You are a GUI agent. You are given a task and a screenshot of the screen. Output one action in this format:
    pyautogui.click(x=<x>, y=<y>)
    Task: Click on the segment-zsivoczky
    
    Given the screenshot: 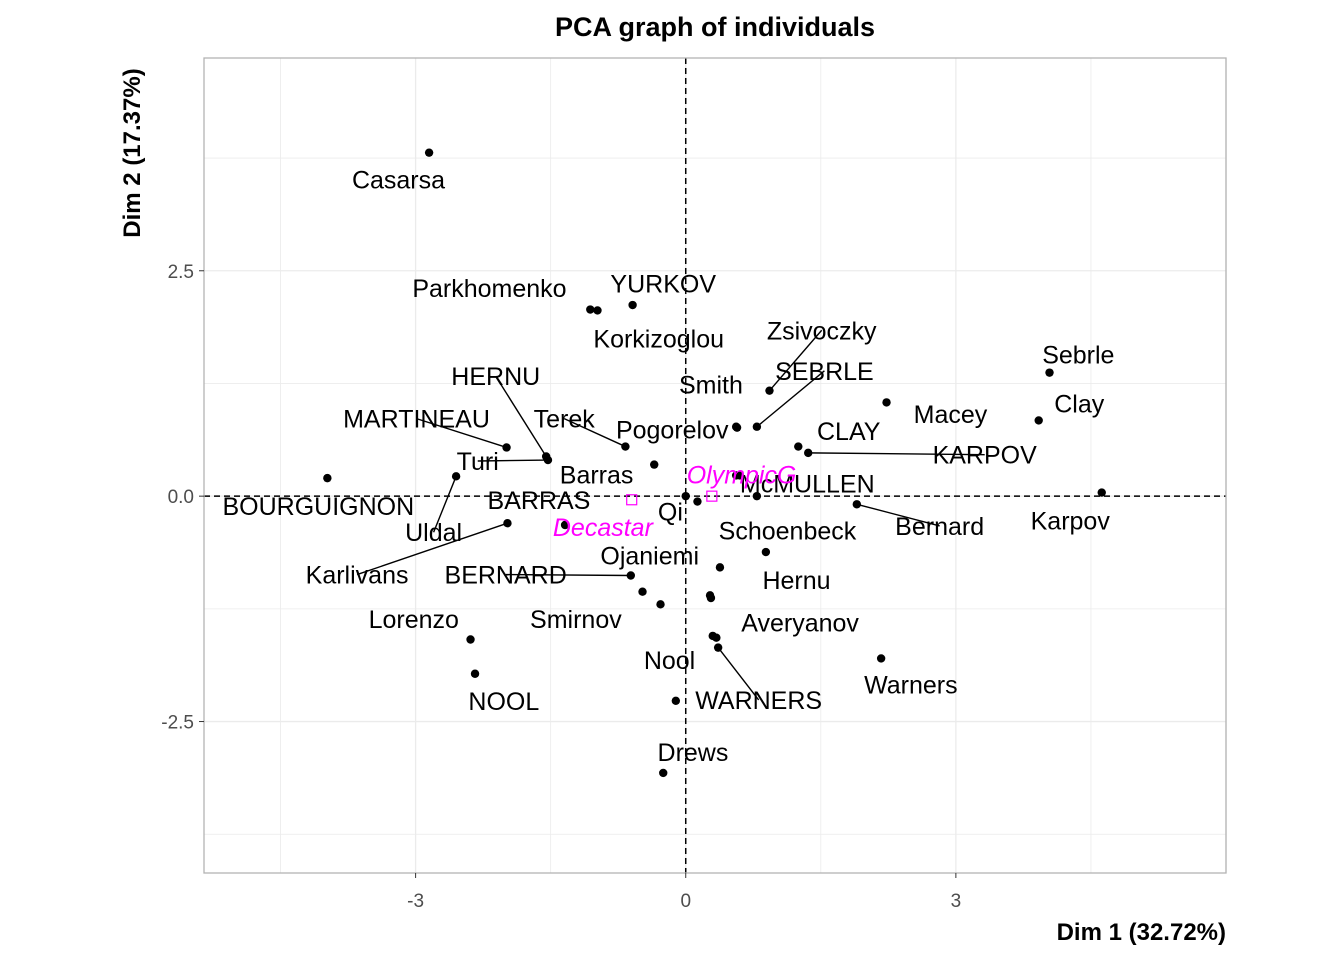 What is the action you would take?
    pyautogui.click(x=795, y=360)
    